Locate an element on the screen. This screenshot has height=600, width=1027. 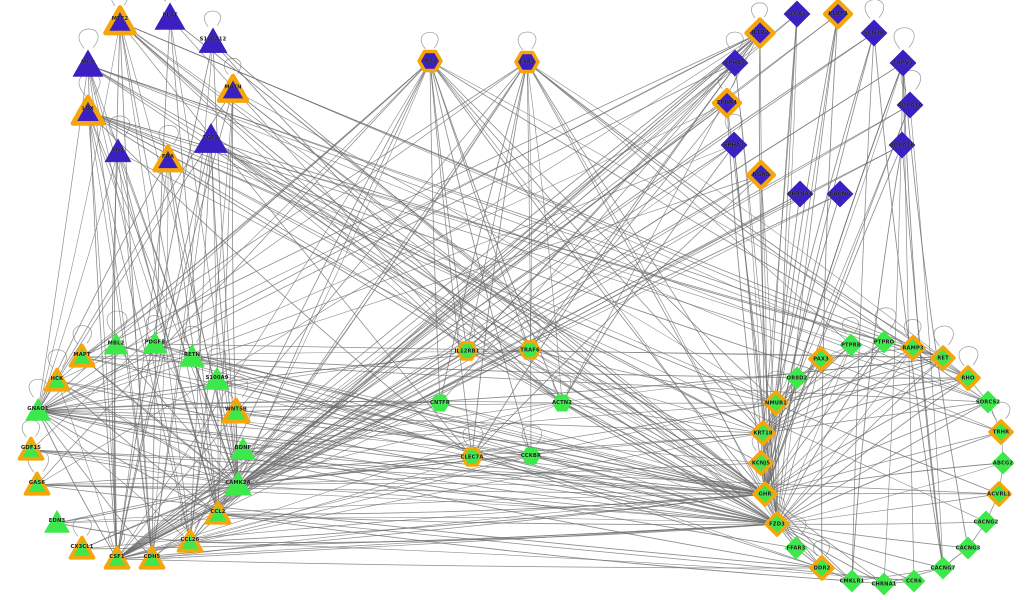
graph-node-cdh5: CDH5 is located at coordinates (152, 559).